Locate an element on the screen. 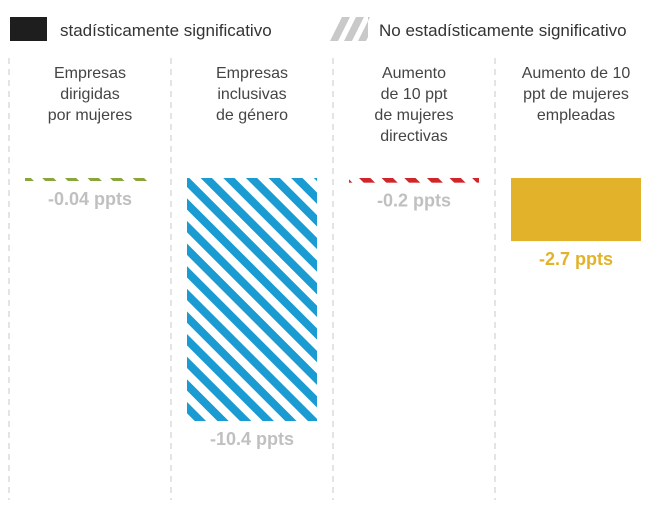  legend-label-not-significant: No estadísticamente significativo is located at coordinates (503, 30).